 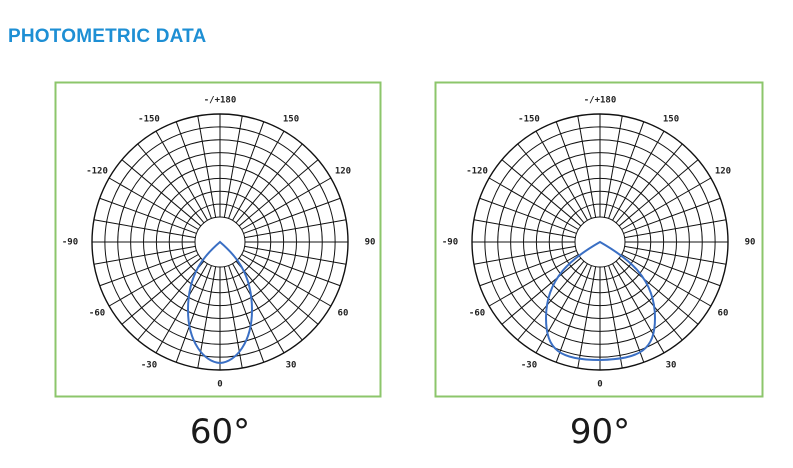 What do you see at coordinates (220, 432) in the screenshot?
I see `beam-caption: 60°` at bounding box center [220, 432].